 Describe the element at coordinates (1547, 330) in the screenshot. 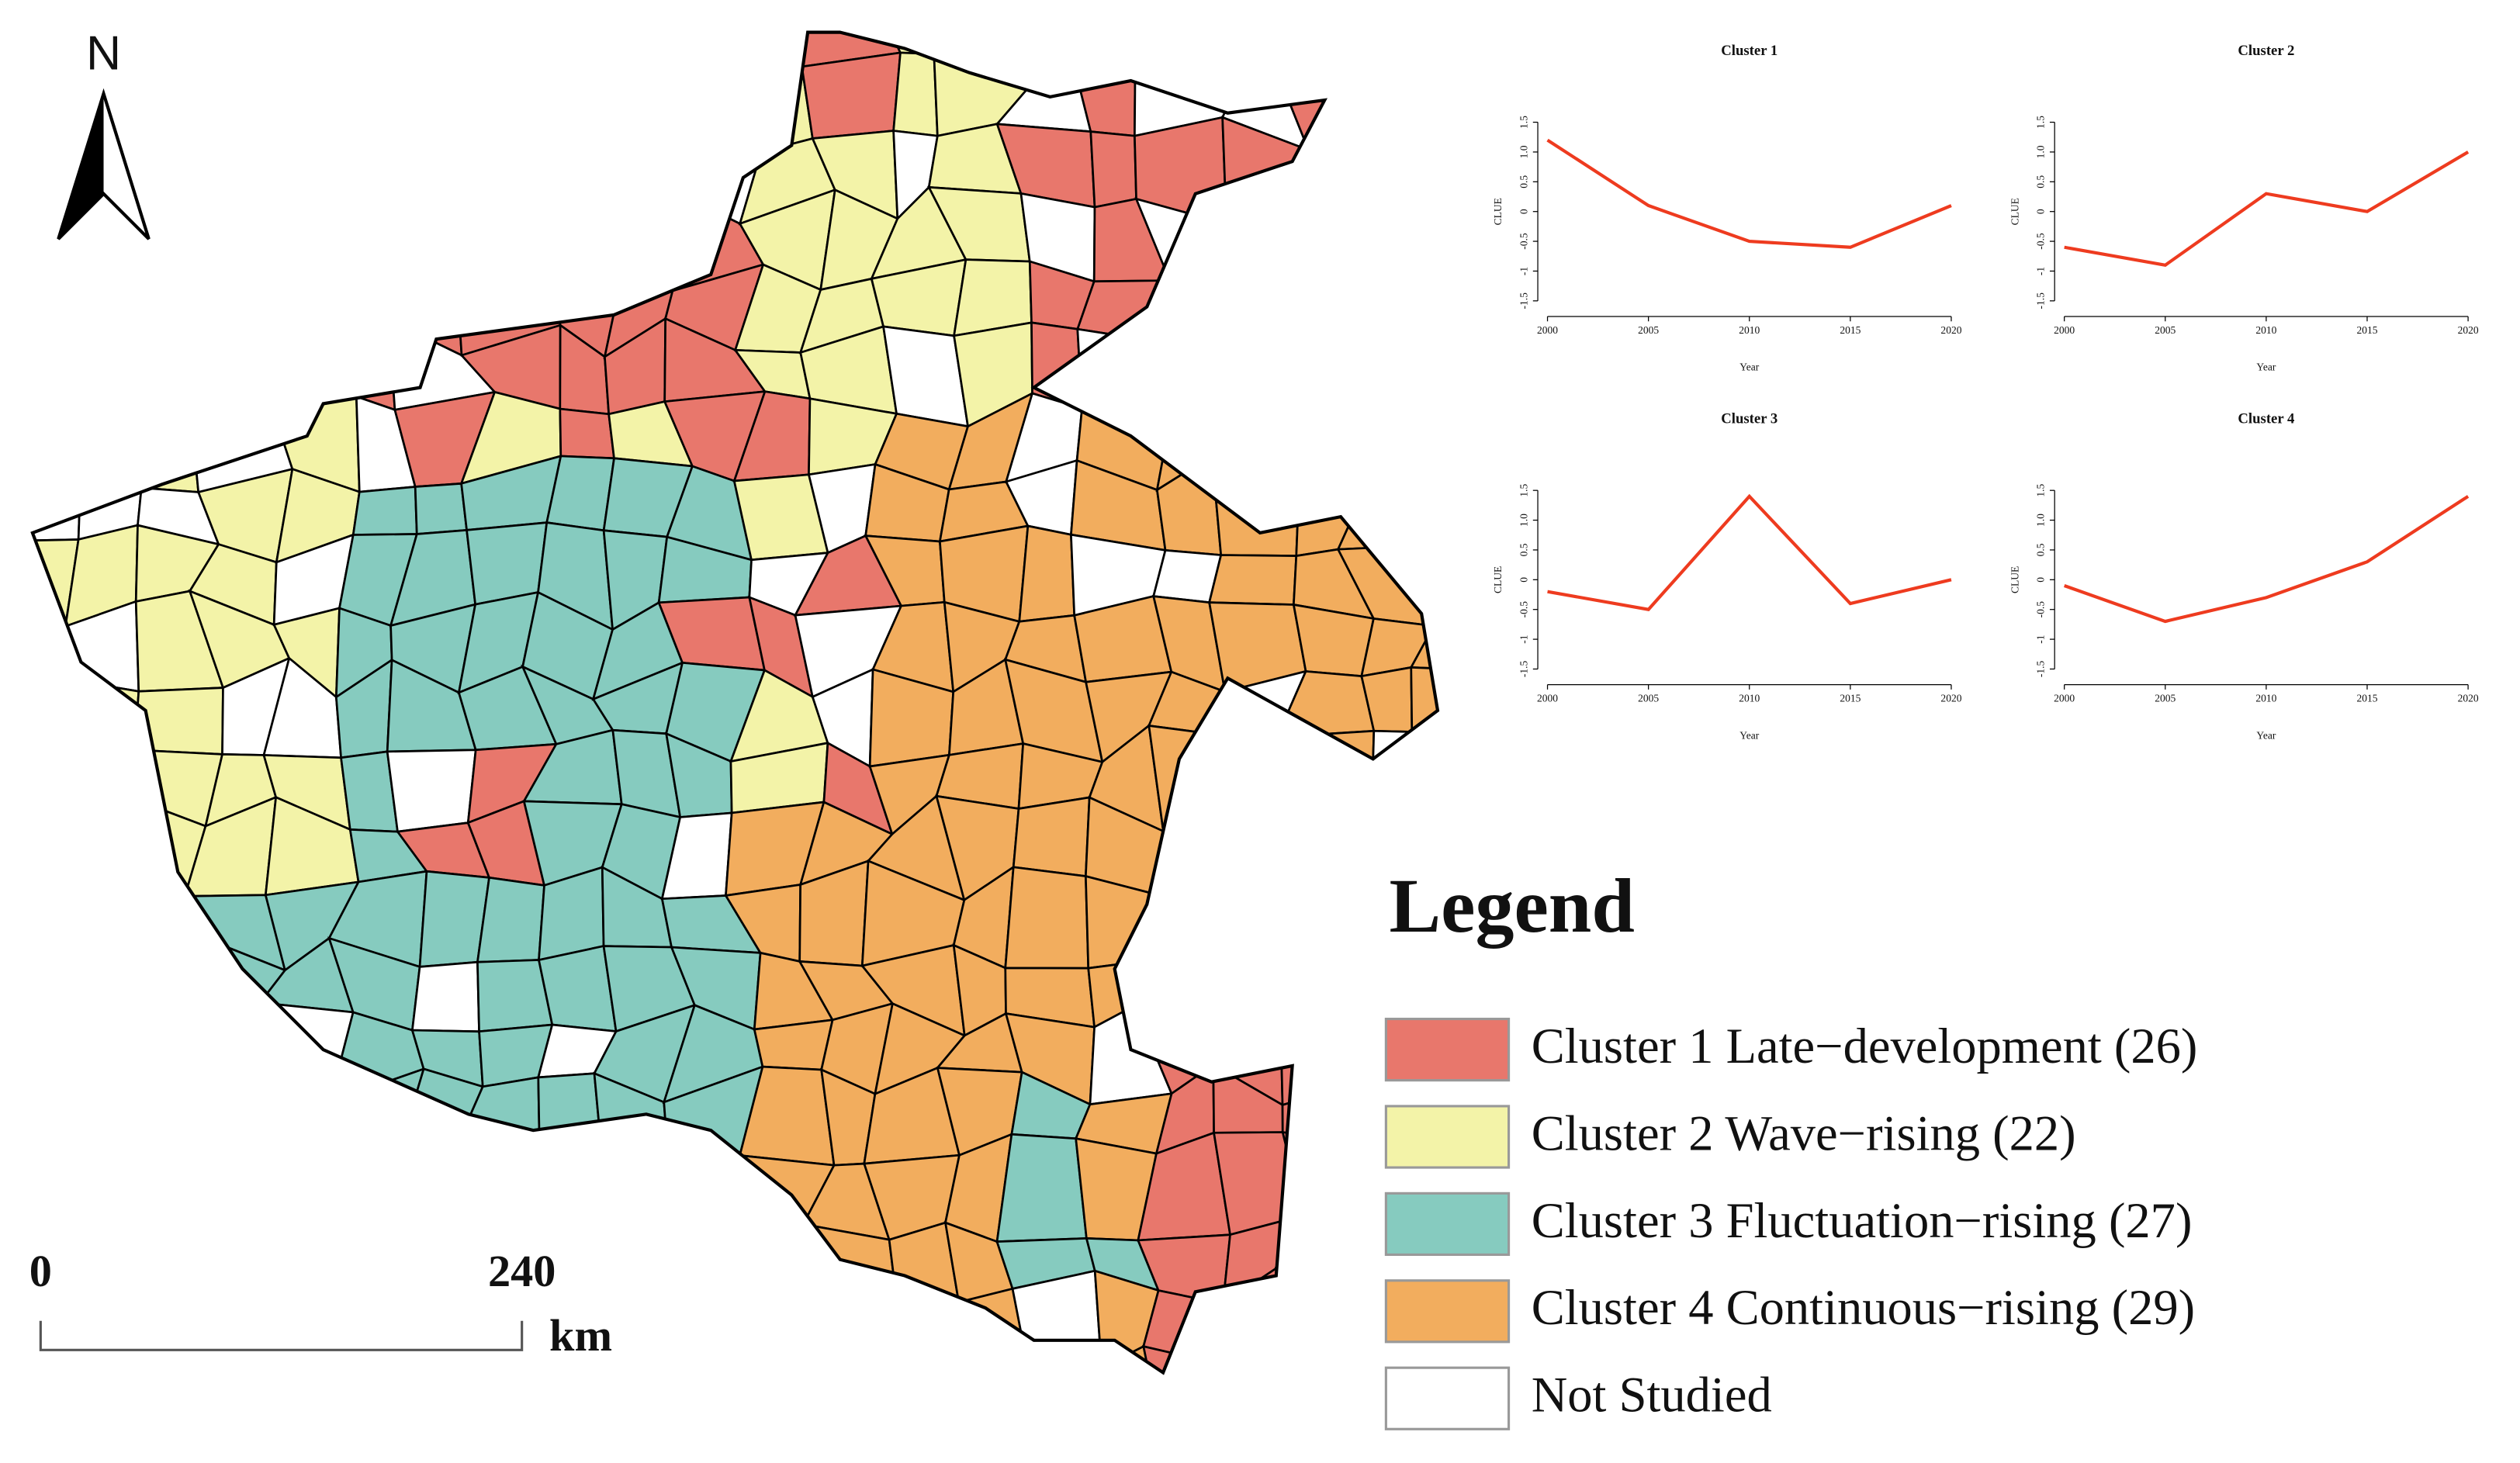

I see `x-tick-label: 2000` at that location.